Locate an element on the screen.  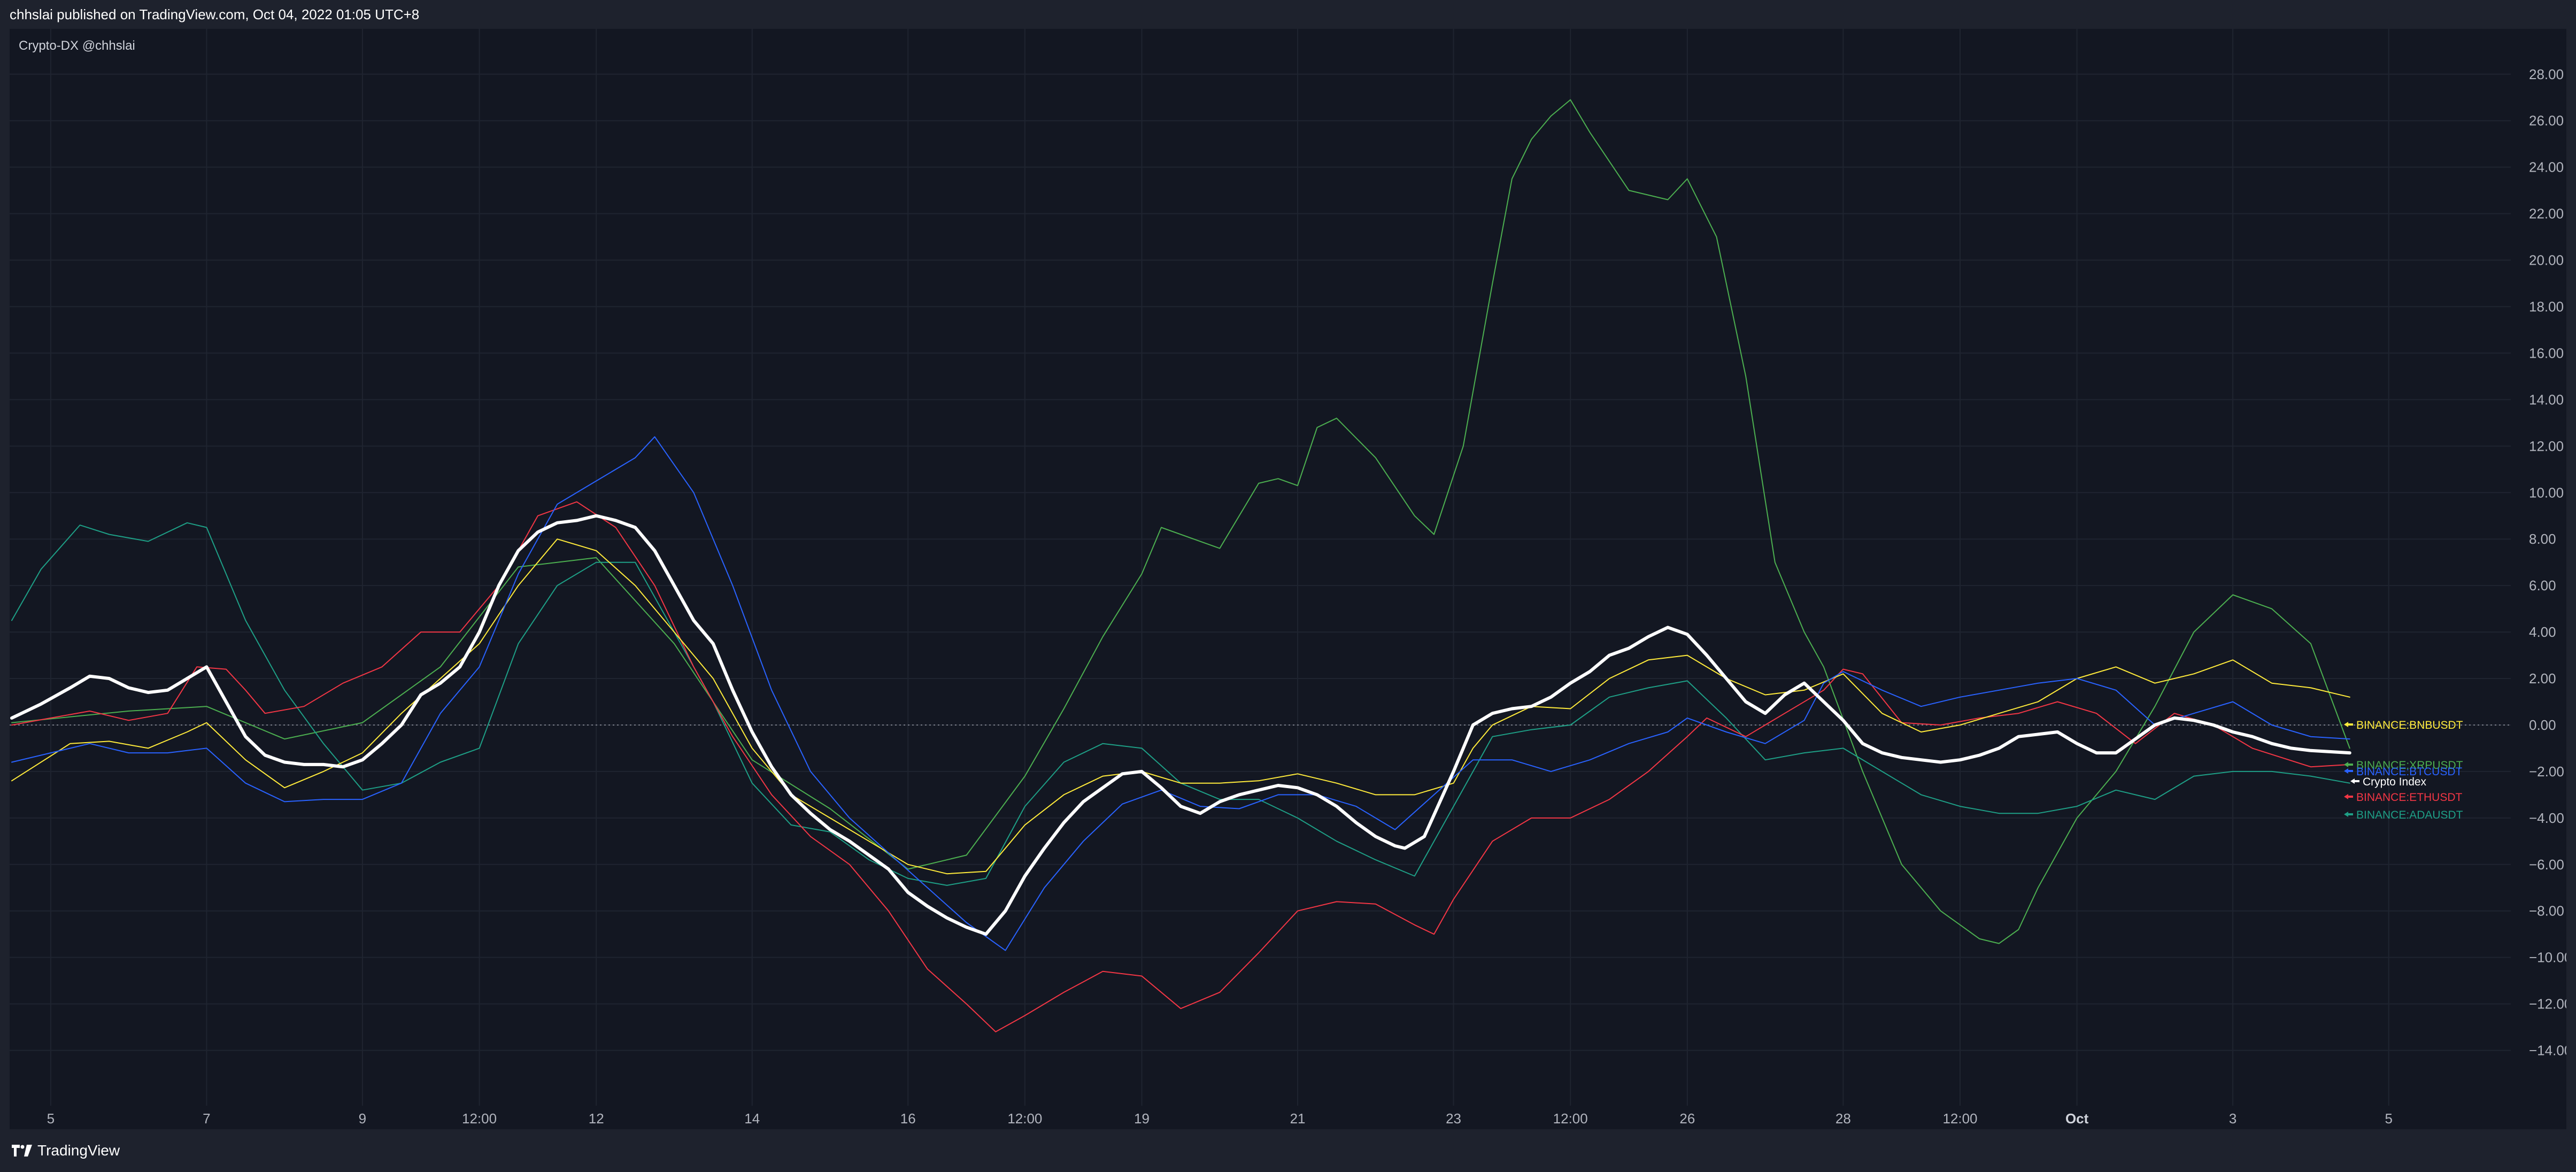
y-tick-label: 2.00 is located at coordinates (2542, 678).